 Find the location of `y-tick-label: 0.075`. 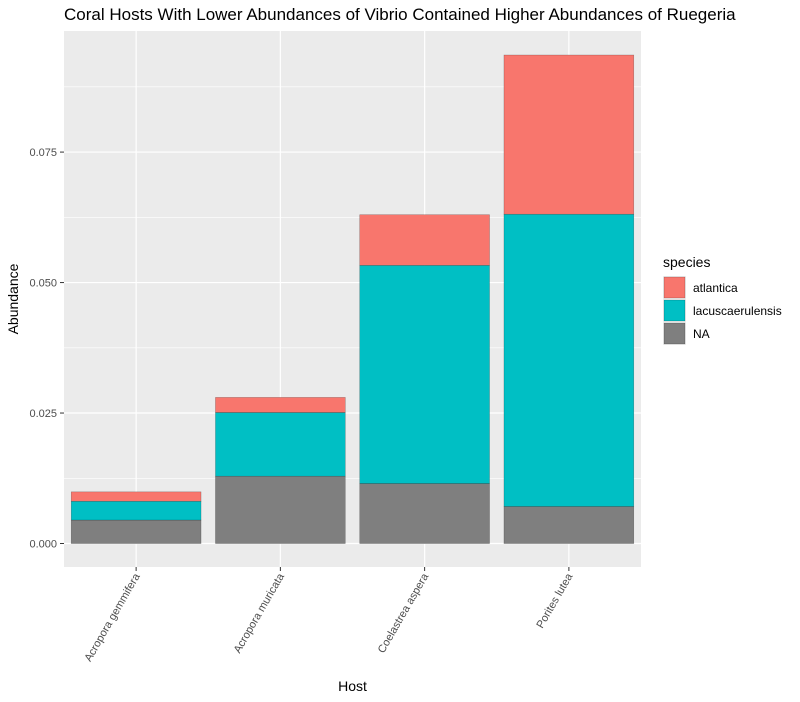

y-tick-label: 0.075 is located at coordinates (43, 153).